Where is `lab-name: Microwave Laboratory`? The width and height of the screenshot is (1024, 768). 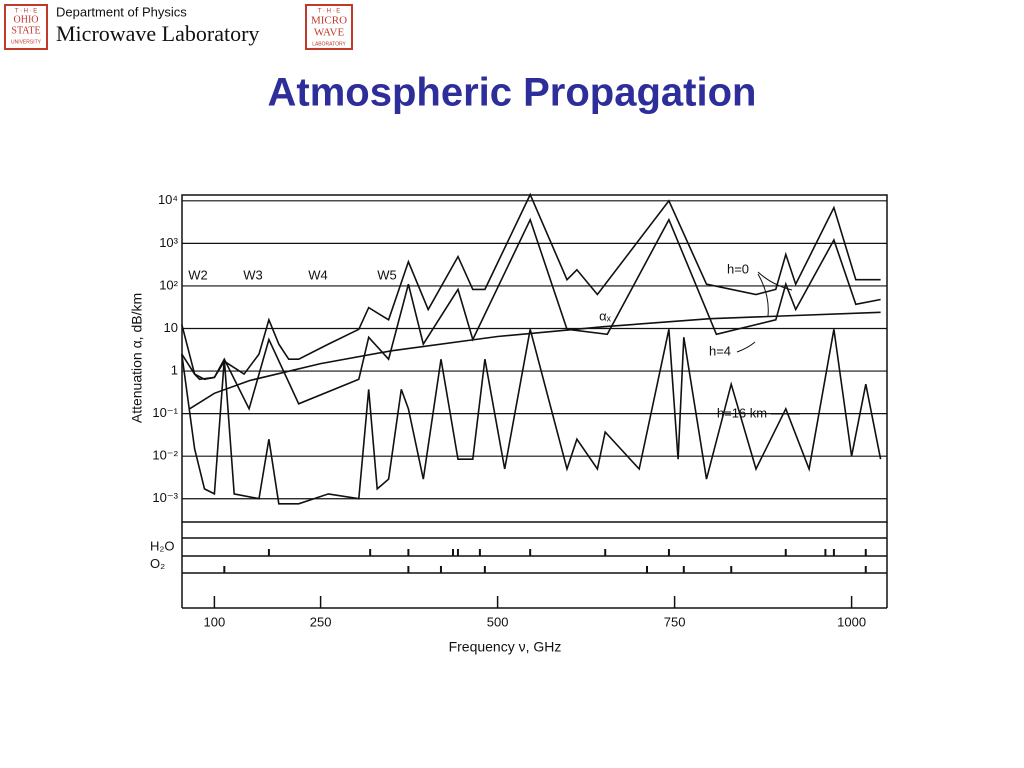
lab-name: Microwave Laboratory is located at coordinates (157, 33).